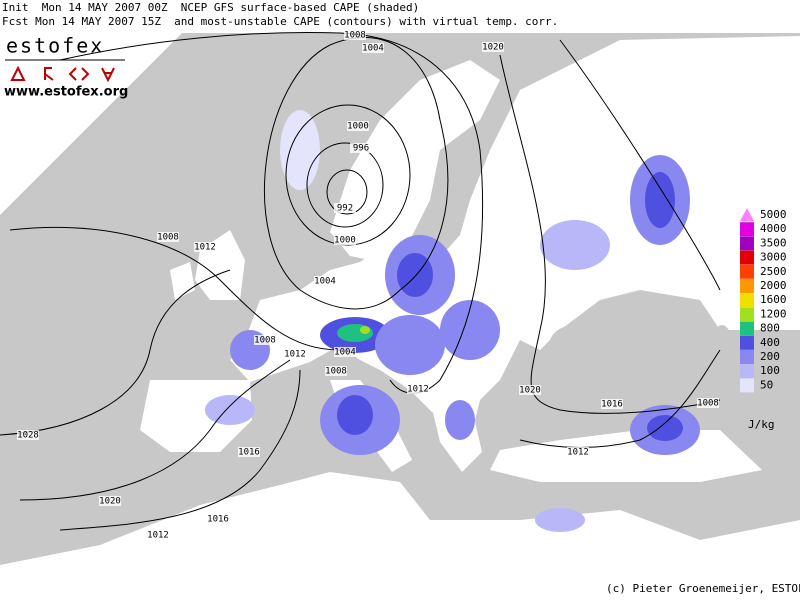 Image resolution: width=800 pixels, height=600 pixels. I want to click on legend-label: 100, so click(770, 370).